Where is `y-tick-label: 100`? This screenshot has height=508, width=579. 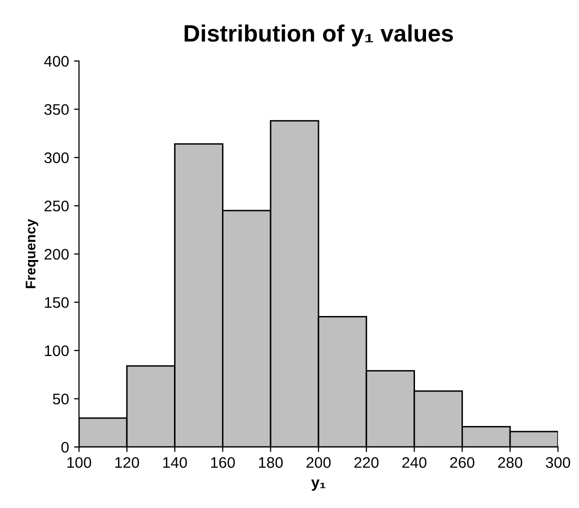 y-tick-label: 100 is located at coordinates (56, 350).